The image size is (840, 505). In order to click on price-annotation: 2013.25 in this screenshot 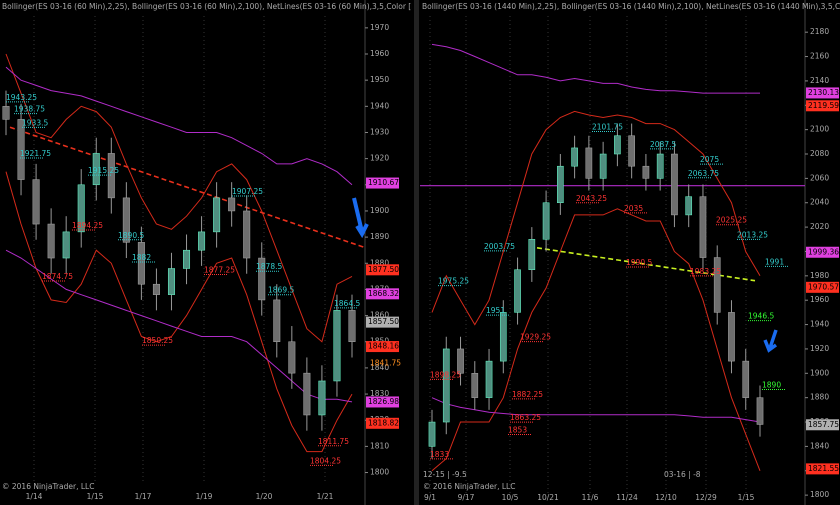, I will do `click(752, 234)`.